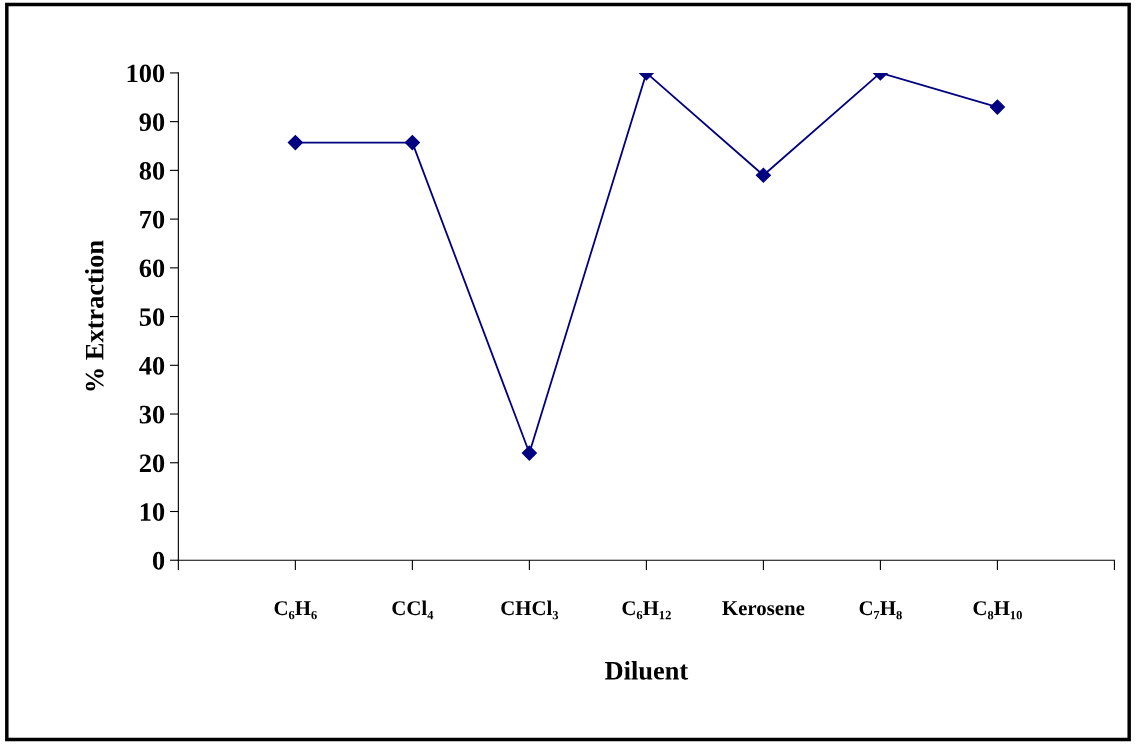  What do you see at coordinates (152, 512) in the screenshot?
I see `y-tick-label: 10` at bounding box center [152, 512].